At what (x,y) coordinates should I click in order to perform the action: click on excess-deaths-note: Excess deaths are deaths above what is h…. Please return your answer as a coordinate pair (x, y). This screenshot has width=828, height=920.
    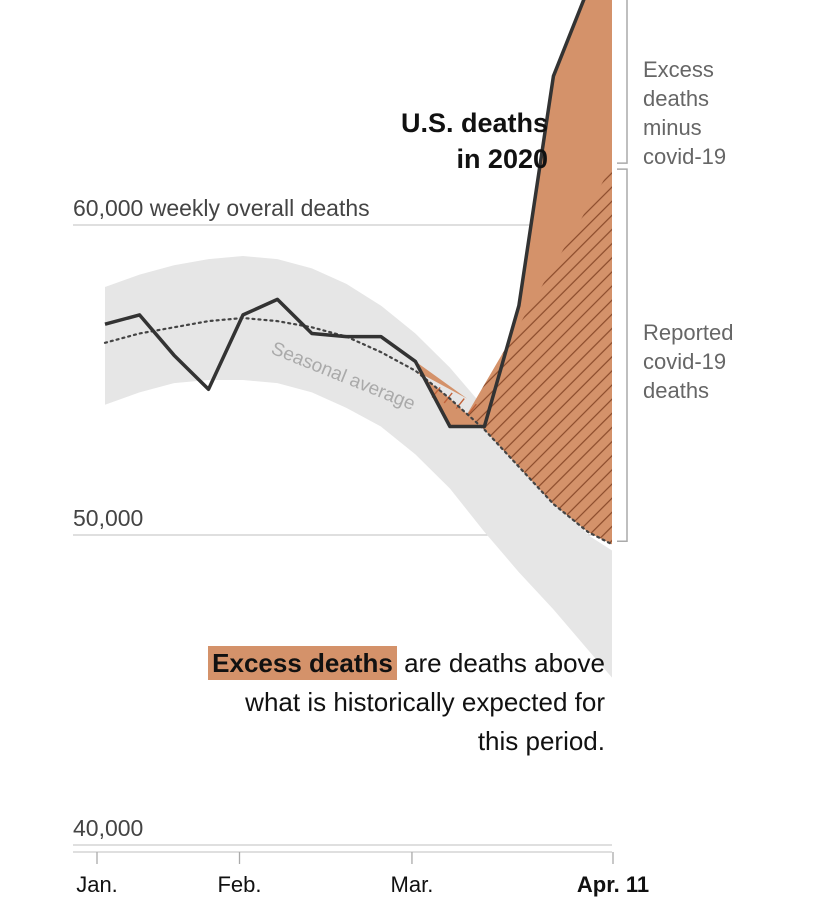
    Looking at the image, I should click on (402, 702).